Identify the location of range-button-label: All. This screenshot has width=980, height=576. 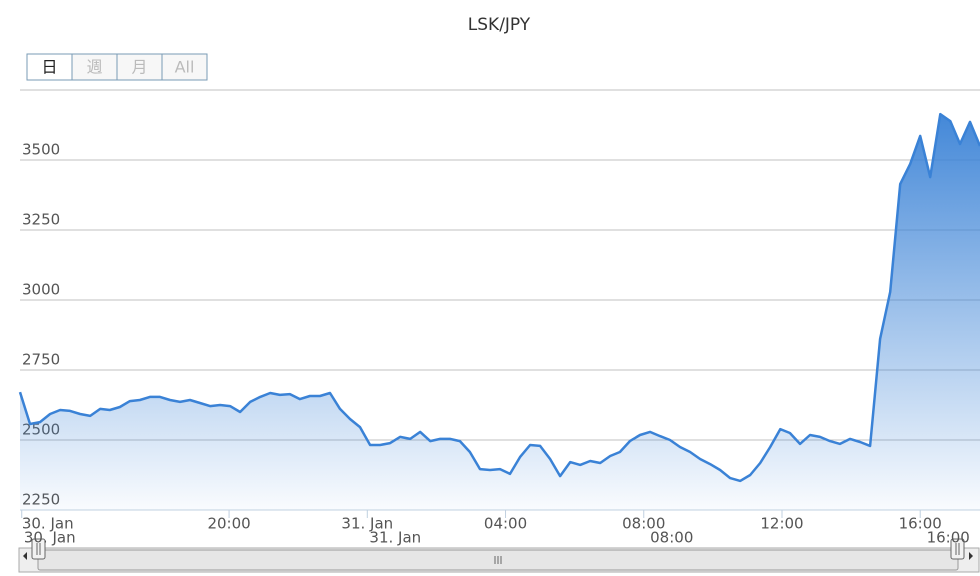
(185, 67).